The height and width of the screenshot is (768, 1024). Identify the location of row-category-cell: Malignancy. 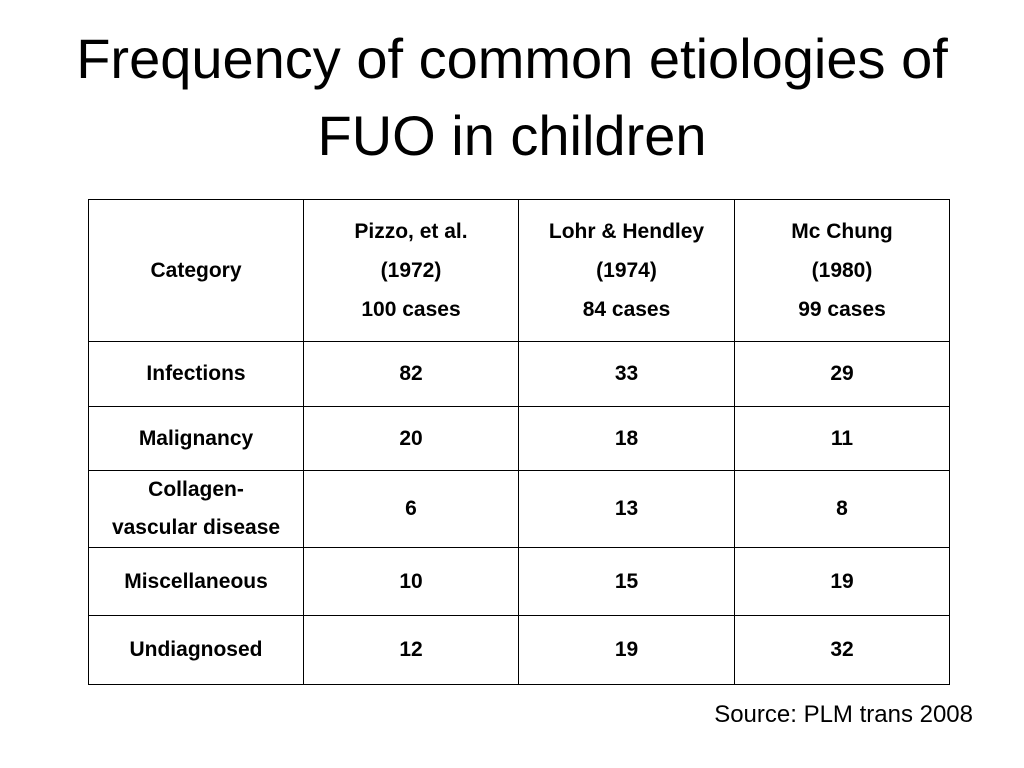
(196, 438).